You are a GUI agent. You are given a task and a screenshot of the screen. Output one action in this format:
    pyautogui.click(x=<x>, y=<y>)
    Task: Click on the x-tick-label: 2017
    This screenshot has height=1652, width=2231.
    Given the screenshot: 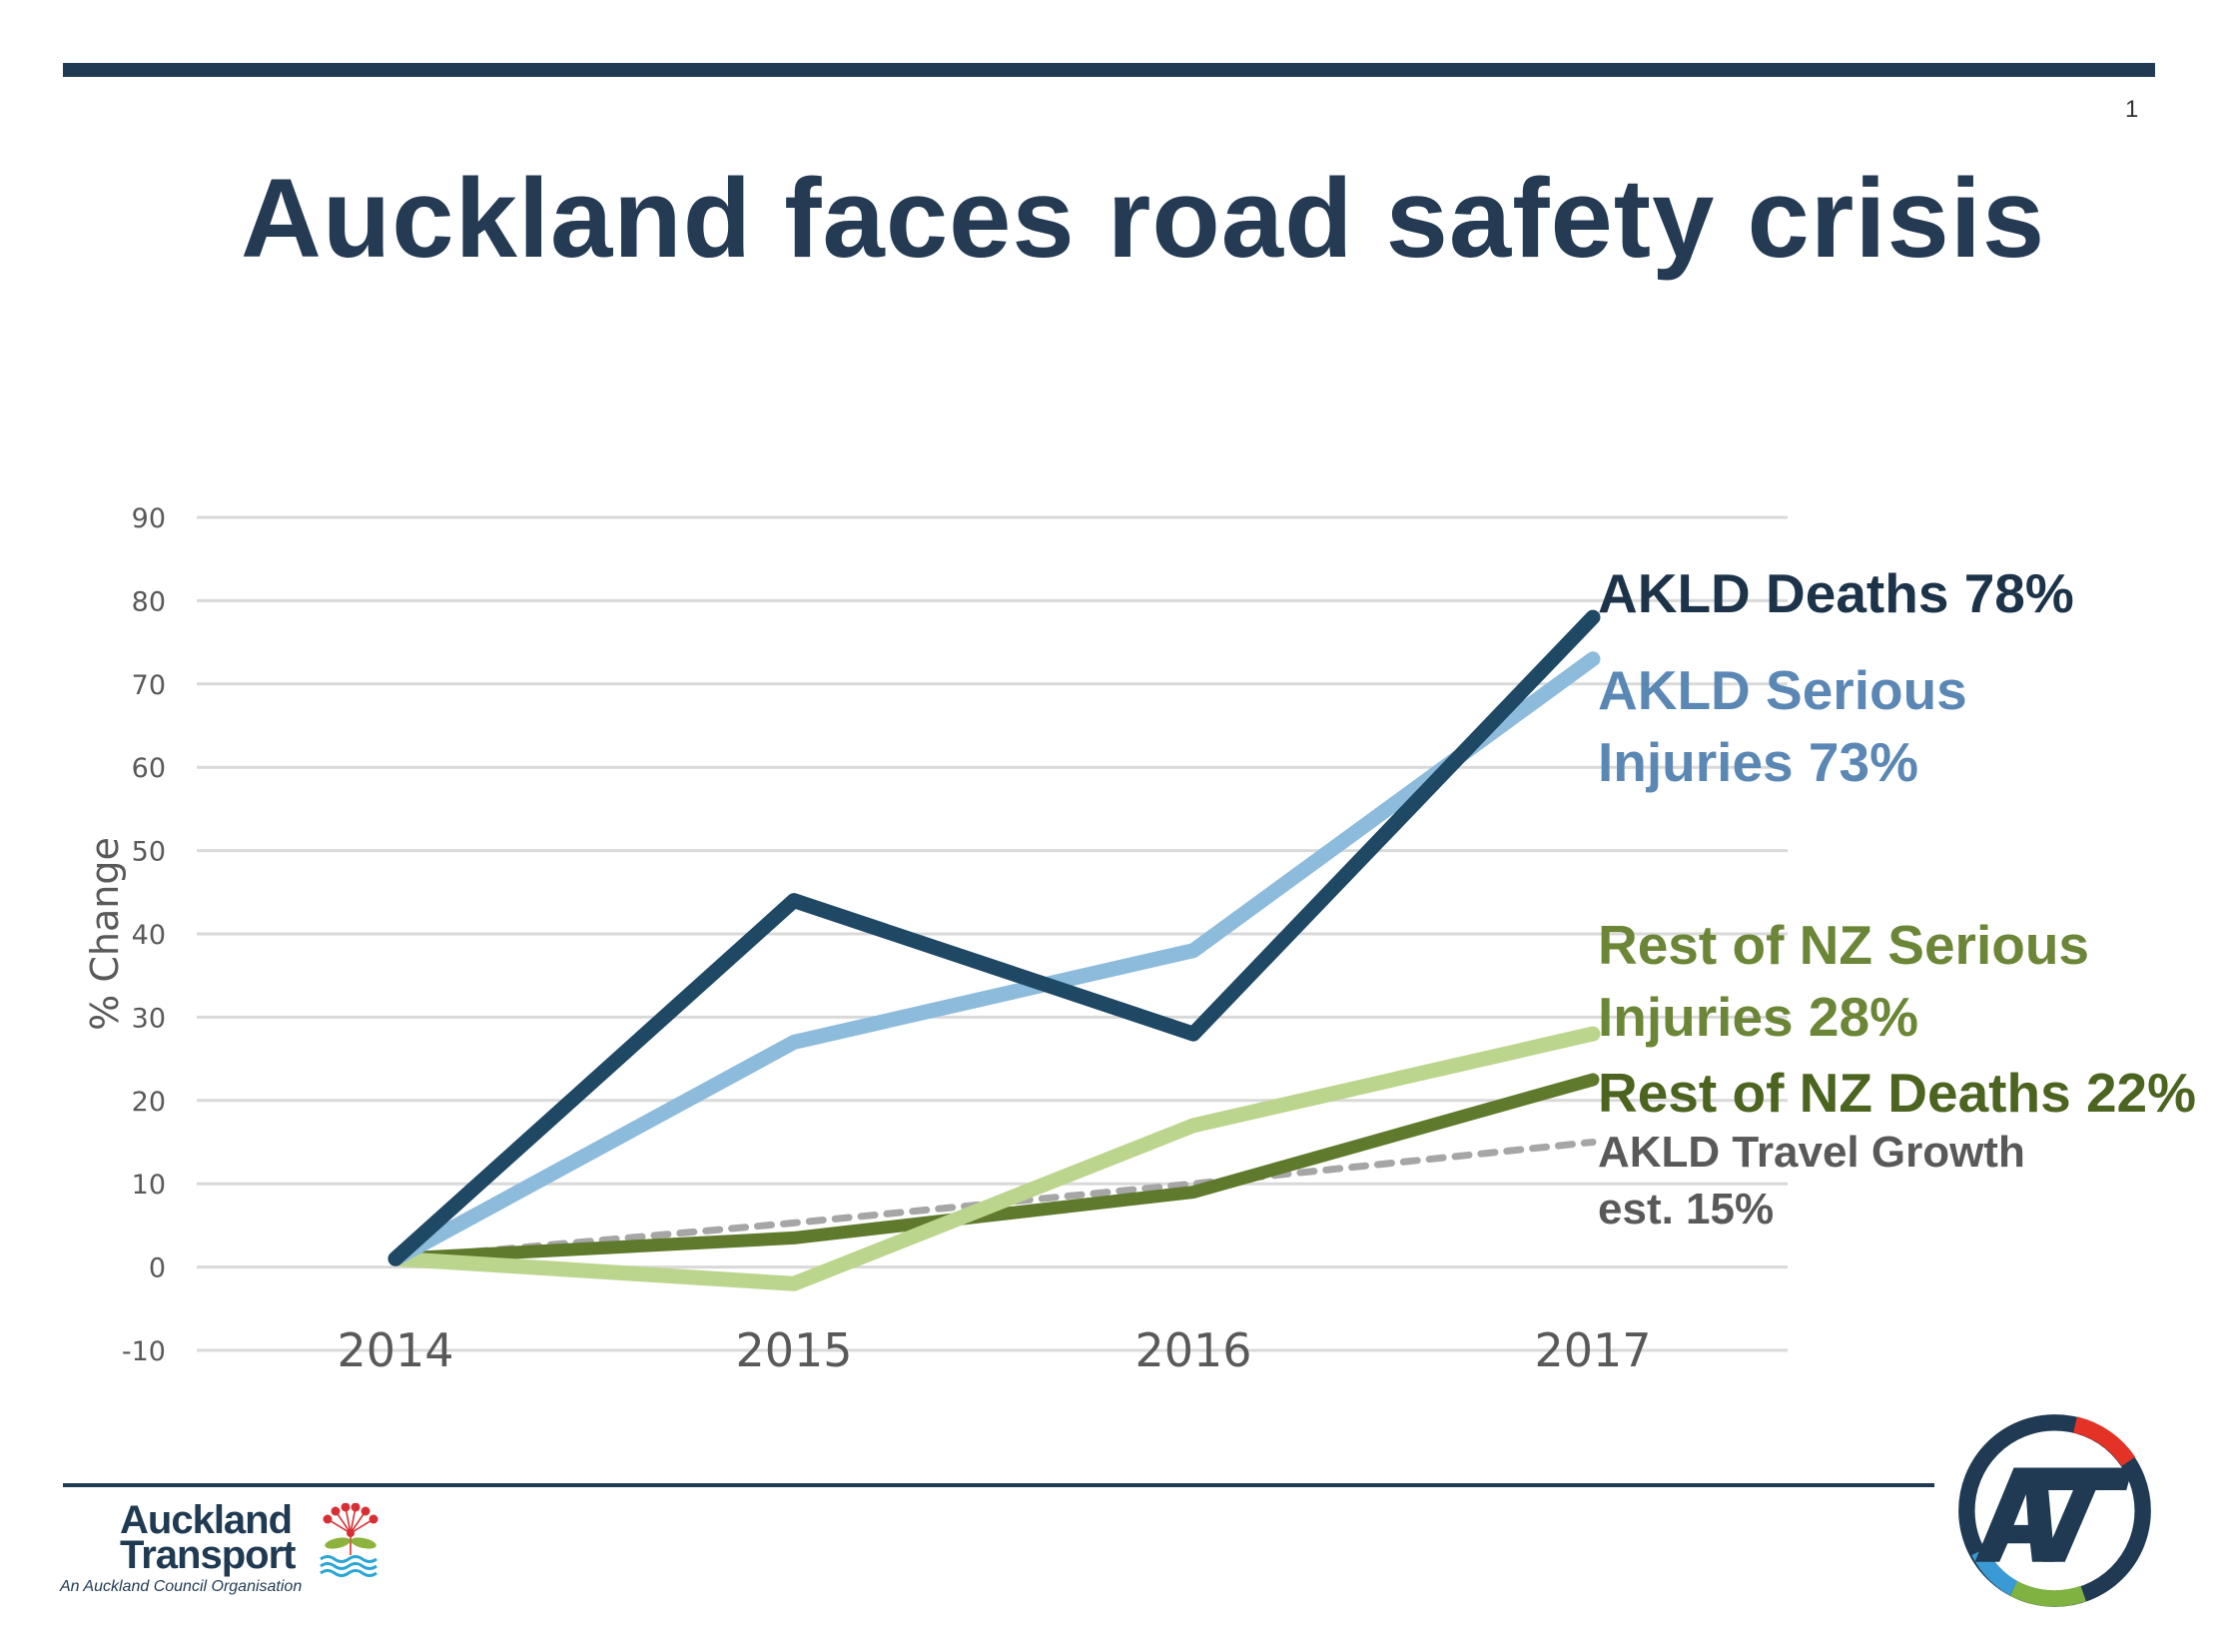 What is the action you would take?
    pyautogui.click(x=1592, y=1350)
    